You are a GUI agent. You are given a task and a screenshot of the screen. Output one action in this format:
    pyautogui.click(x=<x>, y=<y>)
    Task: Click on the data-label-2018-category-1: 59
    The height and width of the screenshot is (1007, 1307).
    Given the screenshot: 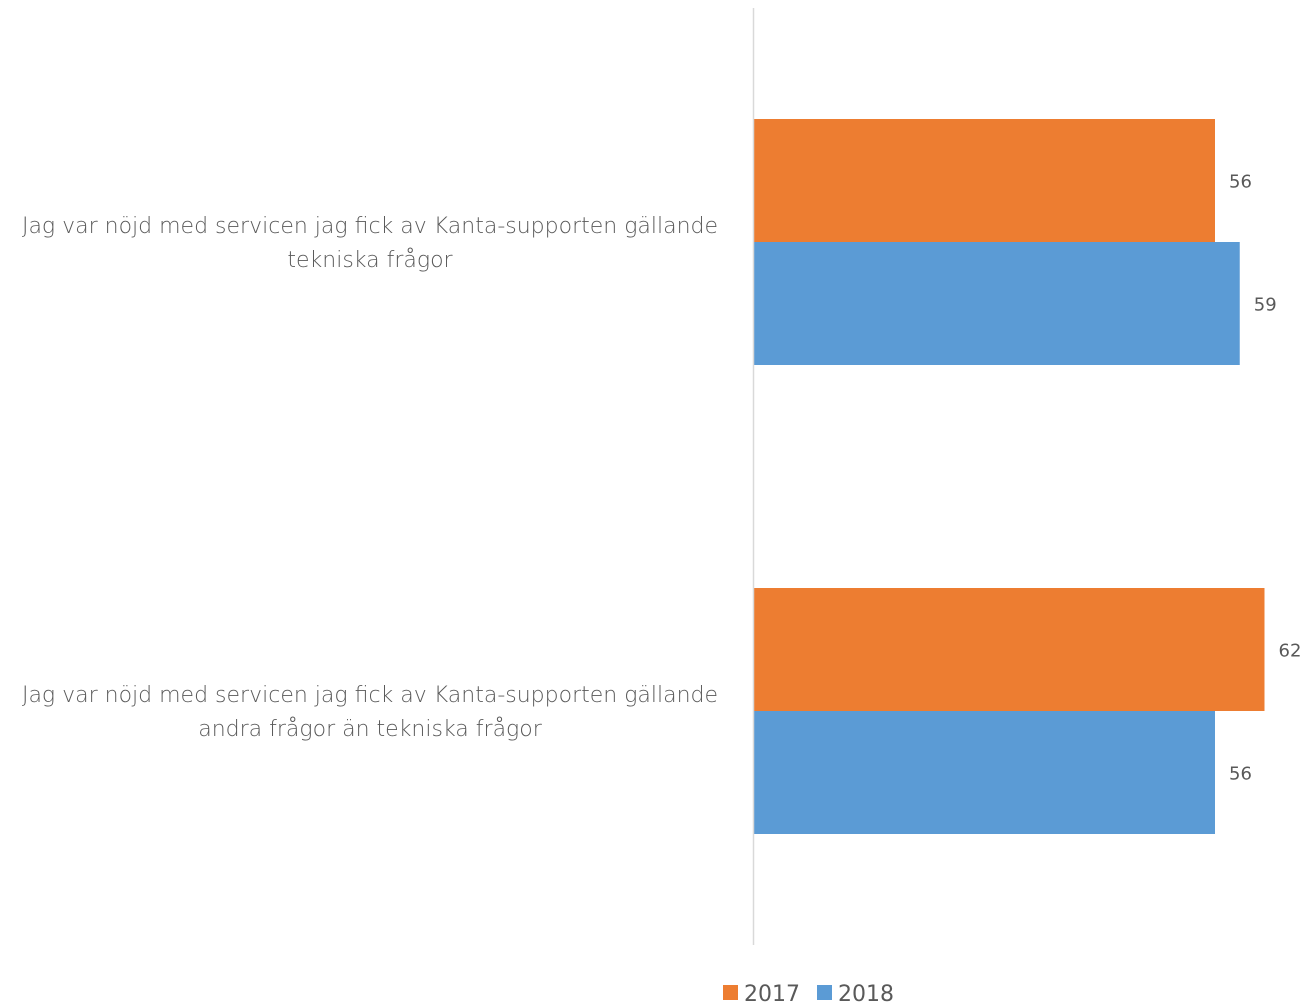 What is the action you would take?
    pyautogui.click(x=1265, y=305)
    